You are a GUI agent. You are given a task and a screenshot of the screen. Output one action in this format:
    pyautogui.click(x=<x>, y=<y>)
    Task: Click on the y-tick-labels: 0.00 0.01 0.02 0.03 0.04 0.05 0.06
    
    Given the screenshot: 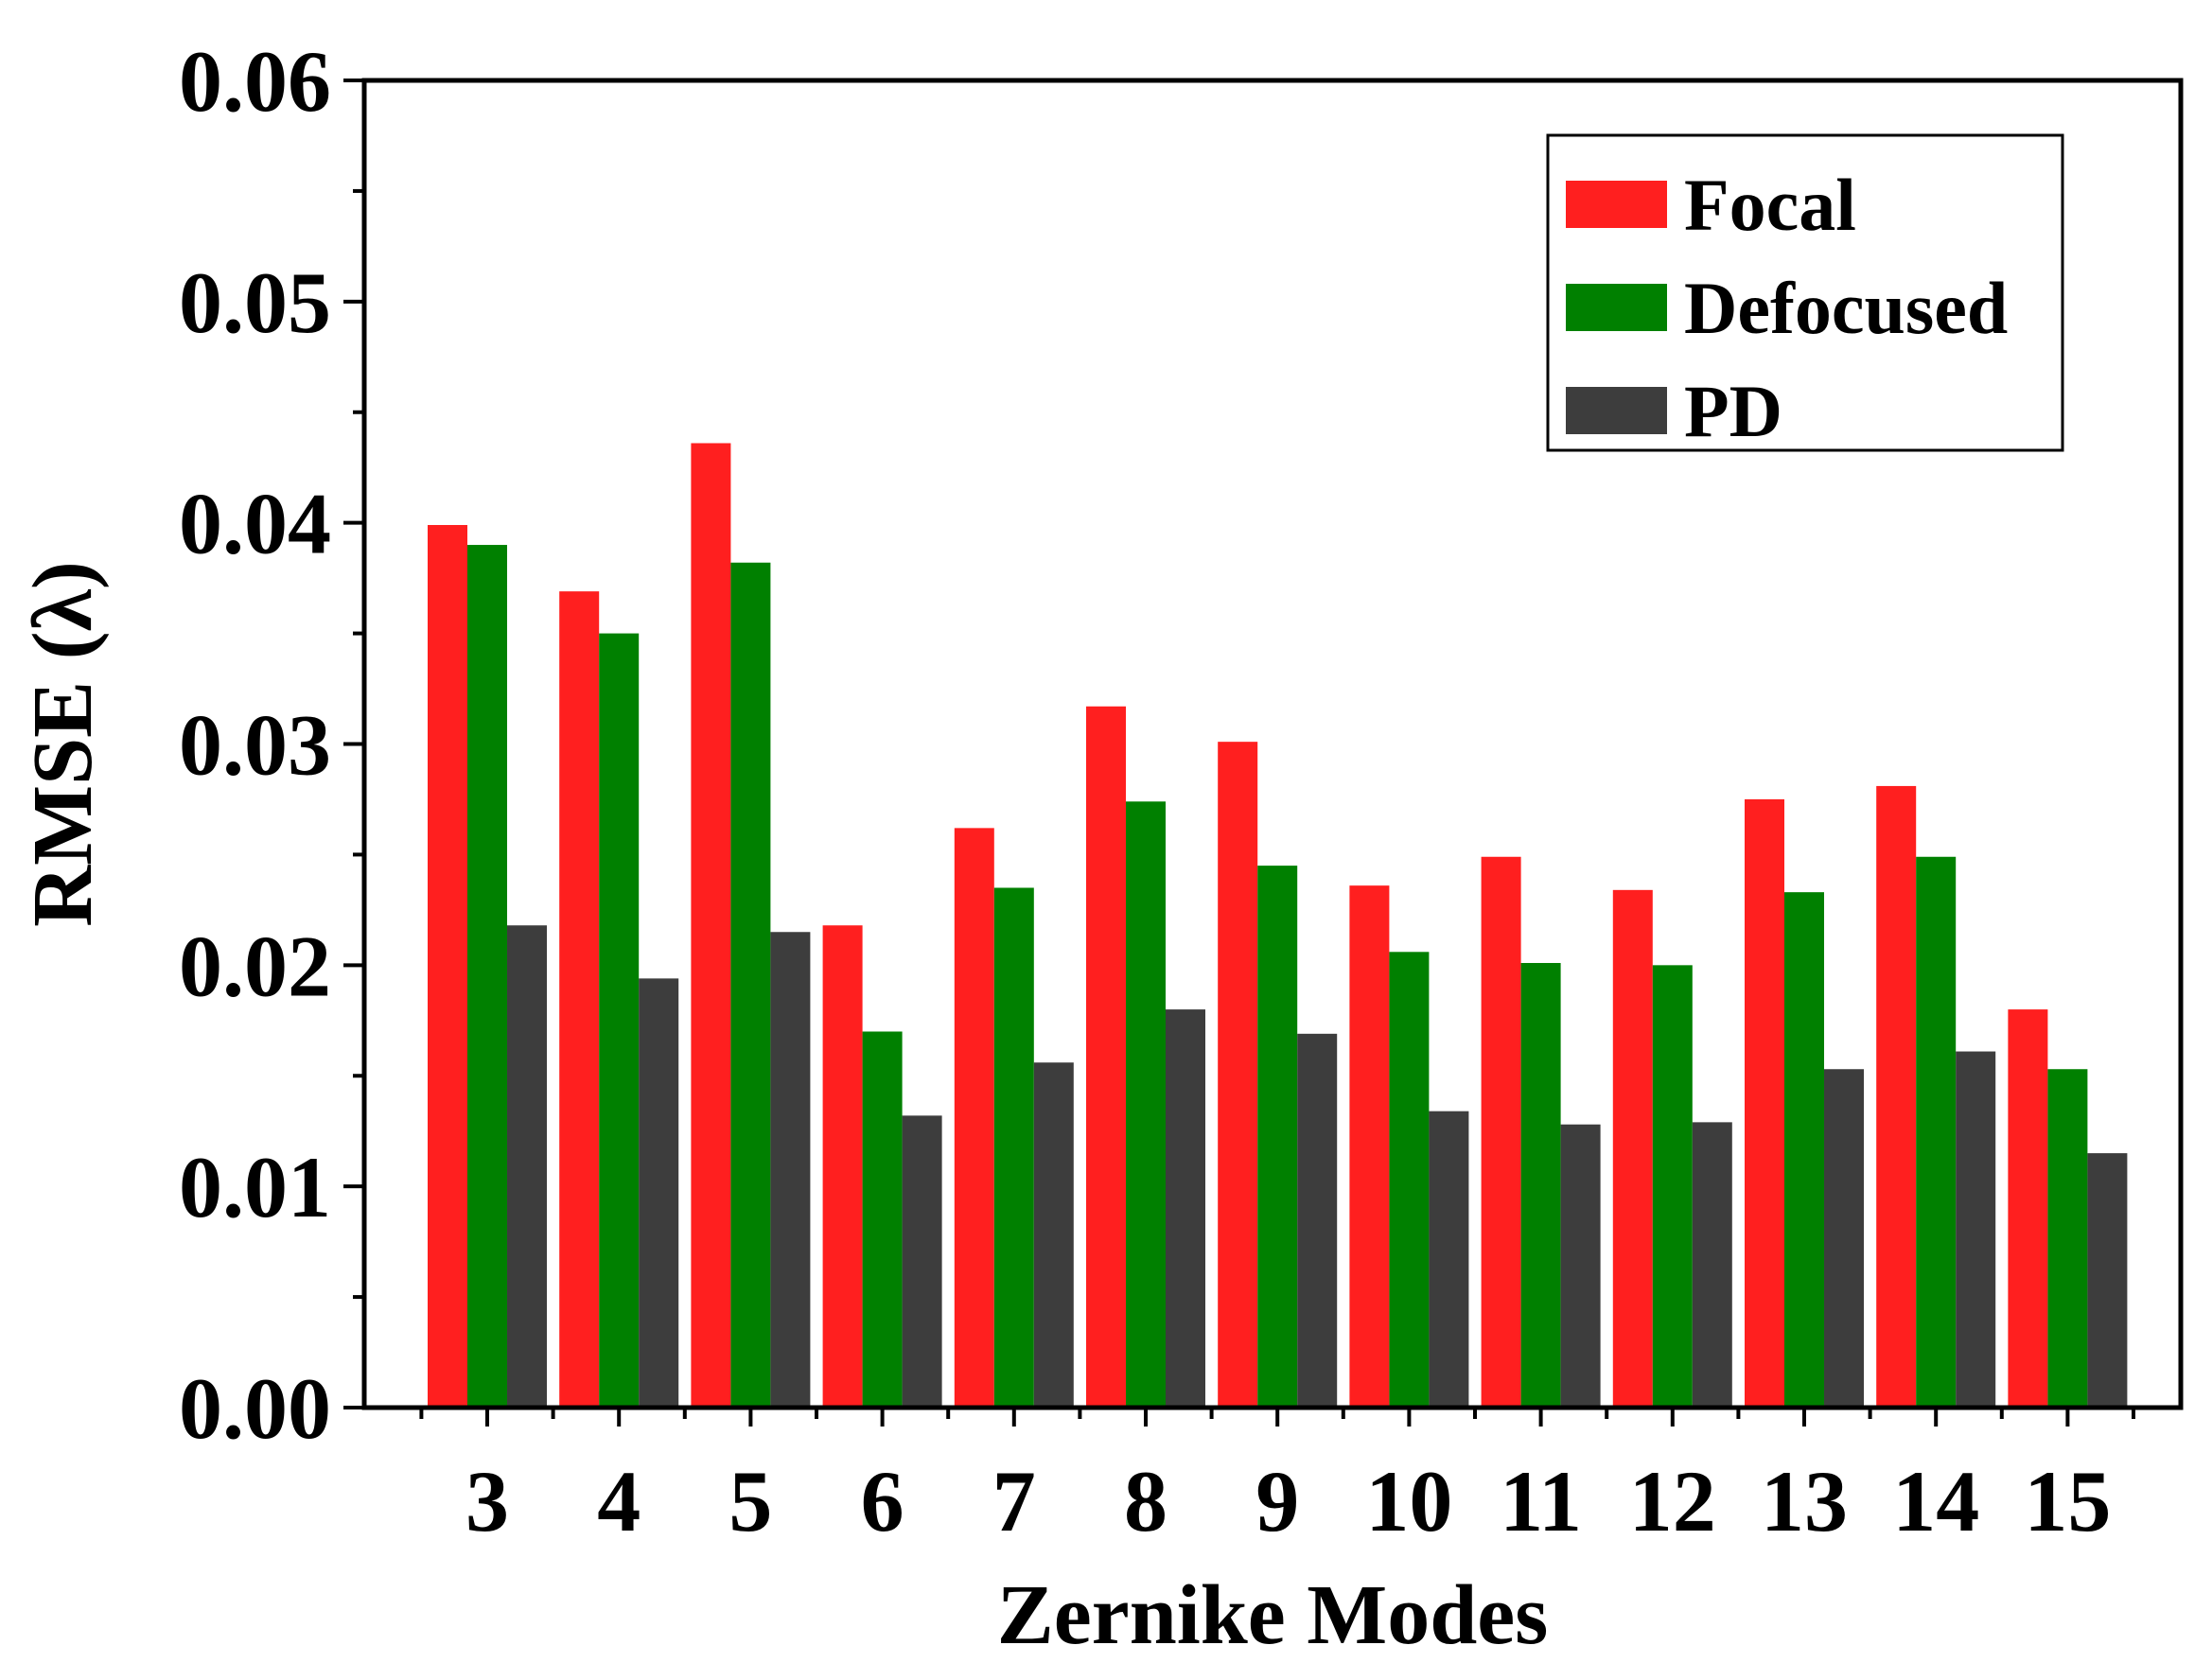 What is the action you would take?
    pyautogui.click(x=255, y=745)
    